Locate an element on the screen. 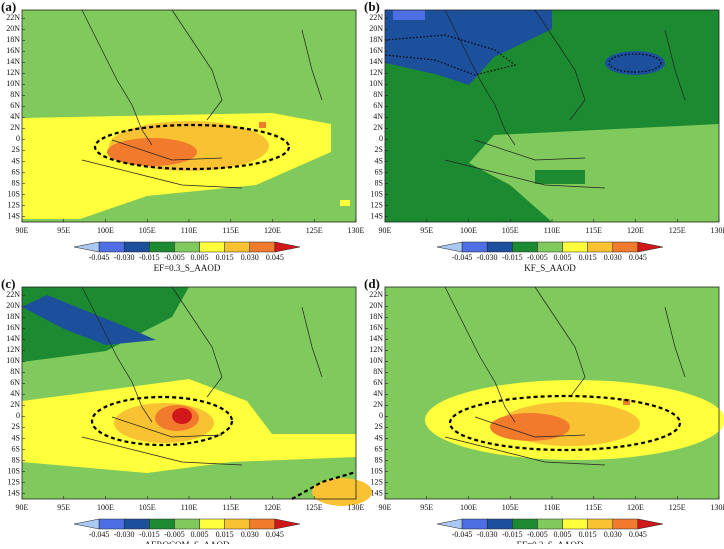 The width and height of the screenshot is (724, 549). lon-label: 110E is located at coordinates (189, 230).